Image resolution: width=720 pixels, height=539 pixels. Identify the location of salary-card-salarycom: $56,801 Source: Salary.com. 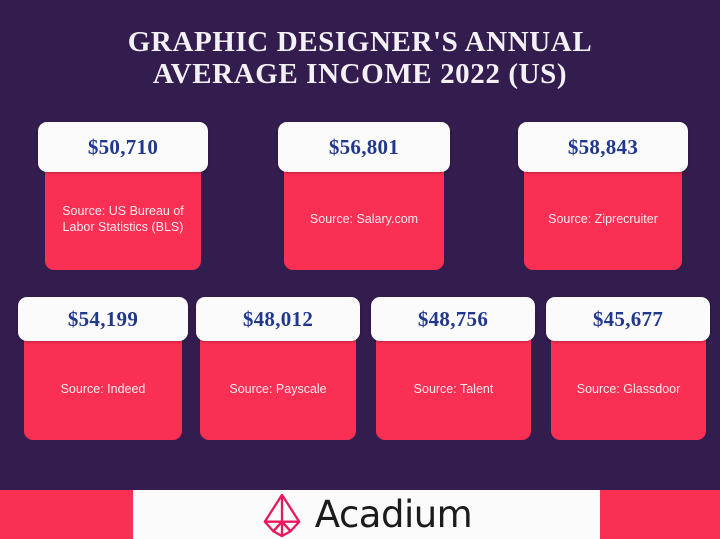
(364, 196).